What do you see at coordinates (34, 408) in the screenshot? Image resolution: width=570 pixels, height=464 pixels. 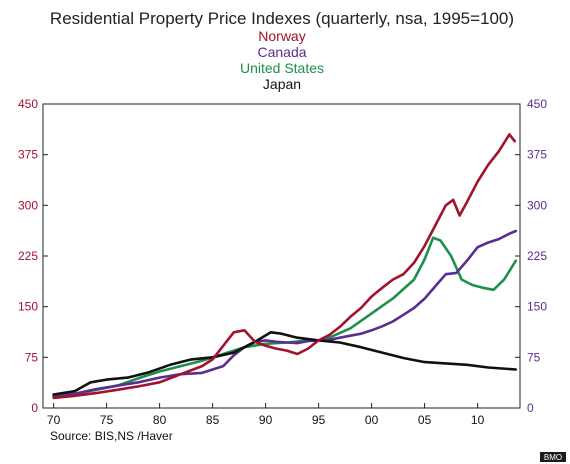 I see `y-tick-label-left: 0` at bounding box center [34, 408].